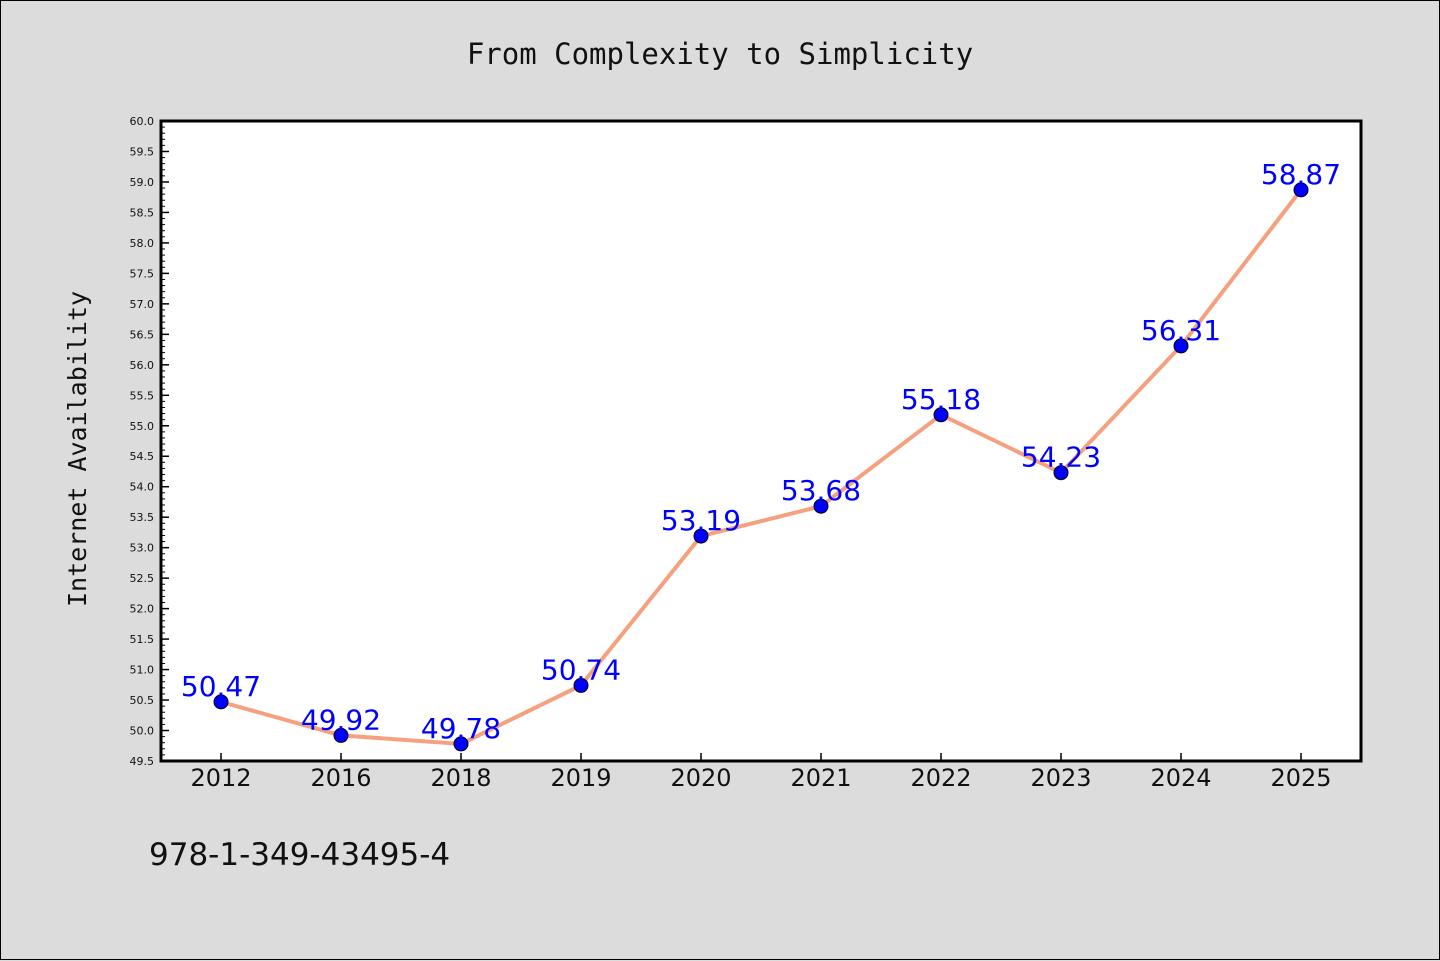 Image resolution: width=1440 pixels, height=961 pixels. What do you see at coordinates (299, 855) in the screenshot?
I see `isbn-text: 978-1-349-43495-4` at bounding box center [299, 855].